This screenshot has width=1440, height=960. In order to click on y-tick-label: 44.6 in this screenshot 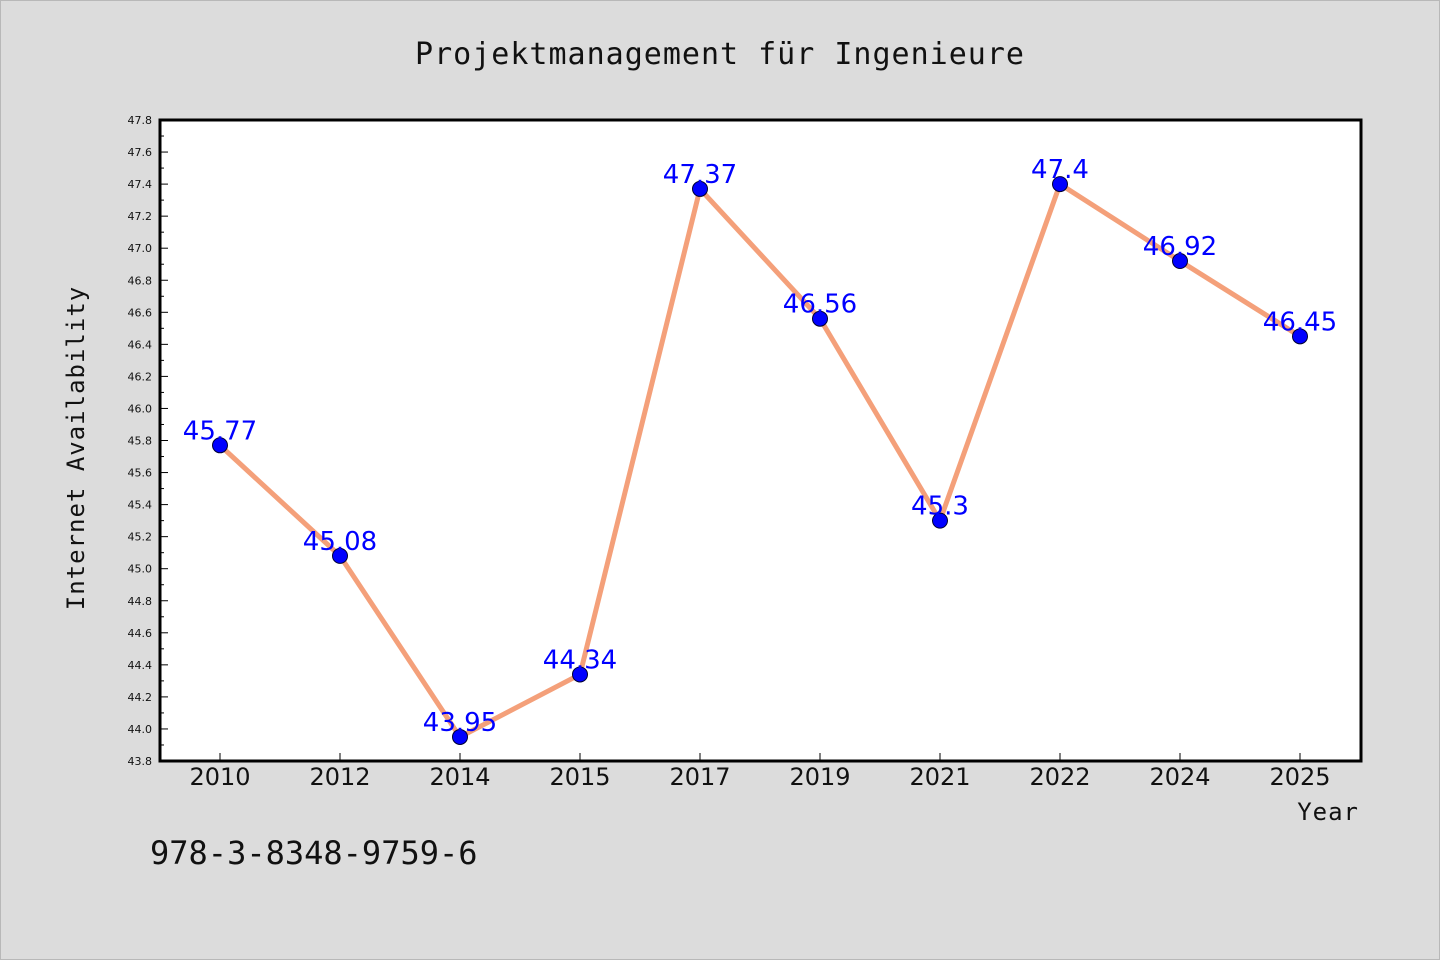, I will do `click(140, 633)`.